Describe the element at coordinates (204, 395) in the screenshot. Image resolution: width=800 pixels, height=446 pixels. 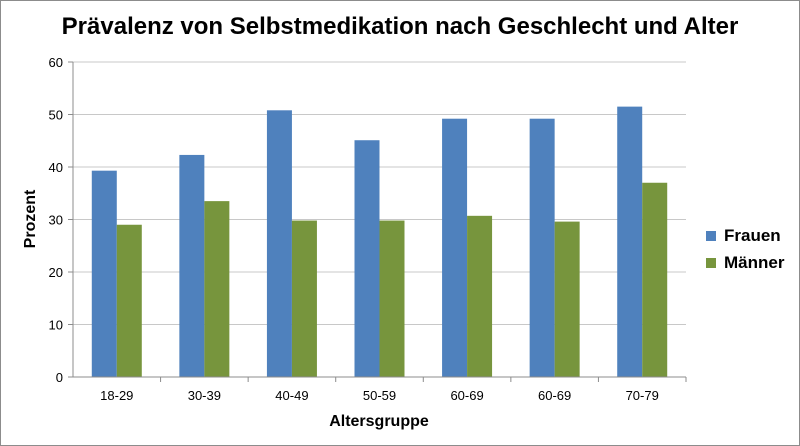
I see `x-tick-label: 30-39` at that location.